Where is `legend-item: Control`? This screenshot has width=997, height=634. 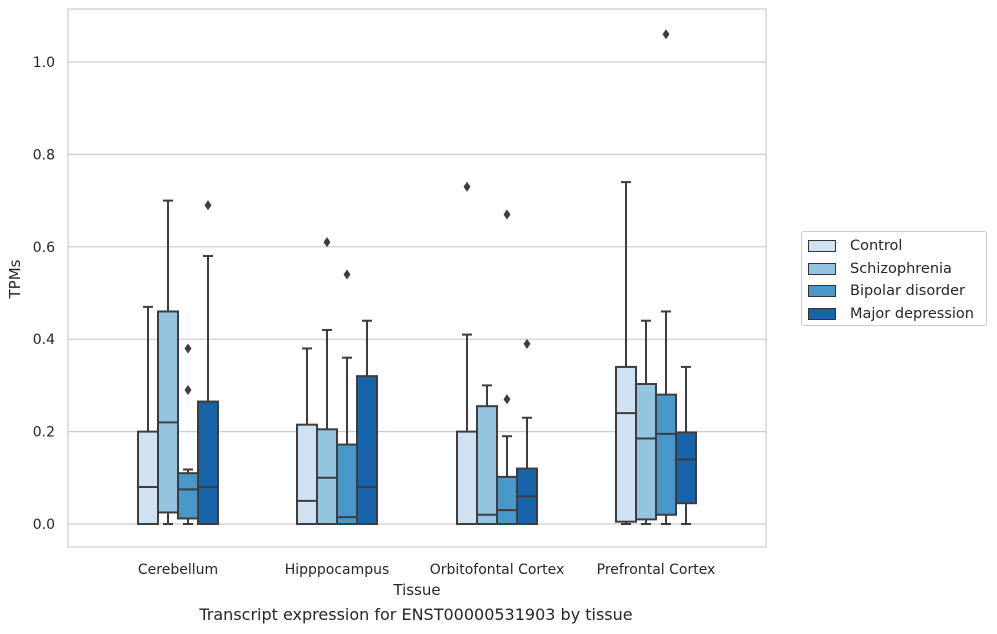
legend-item: Control is located at coordinates (897, 246).